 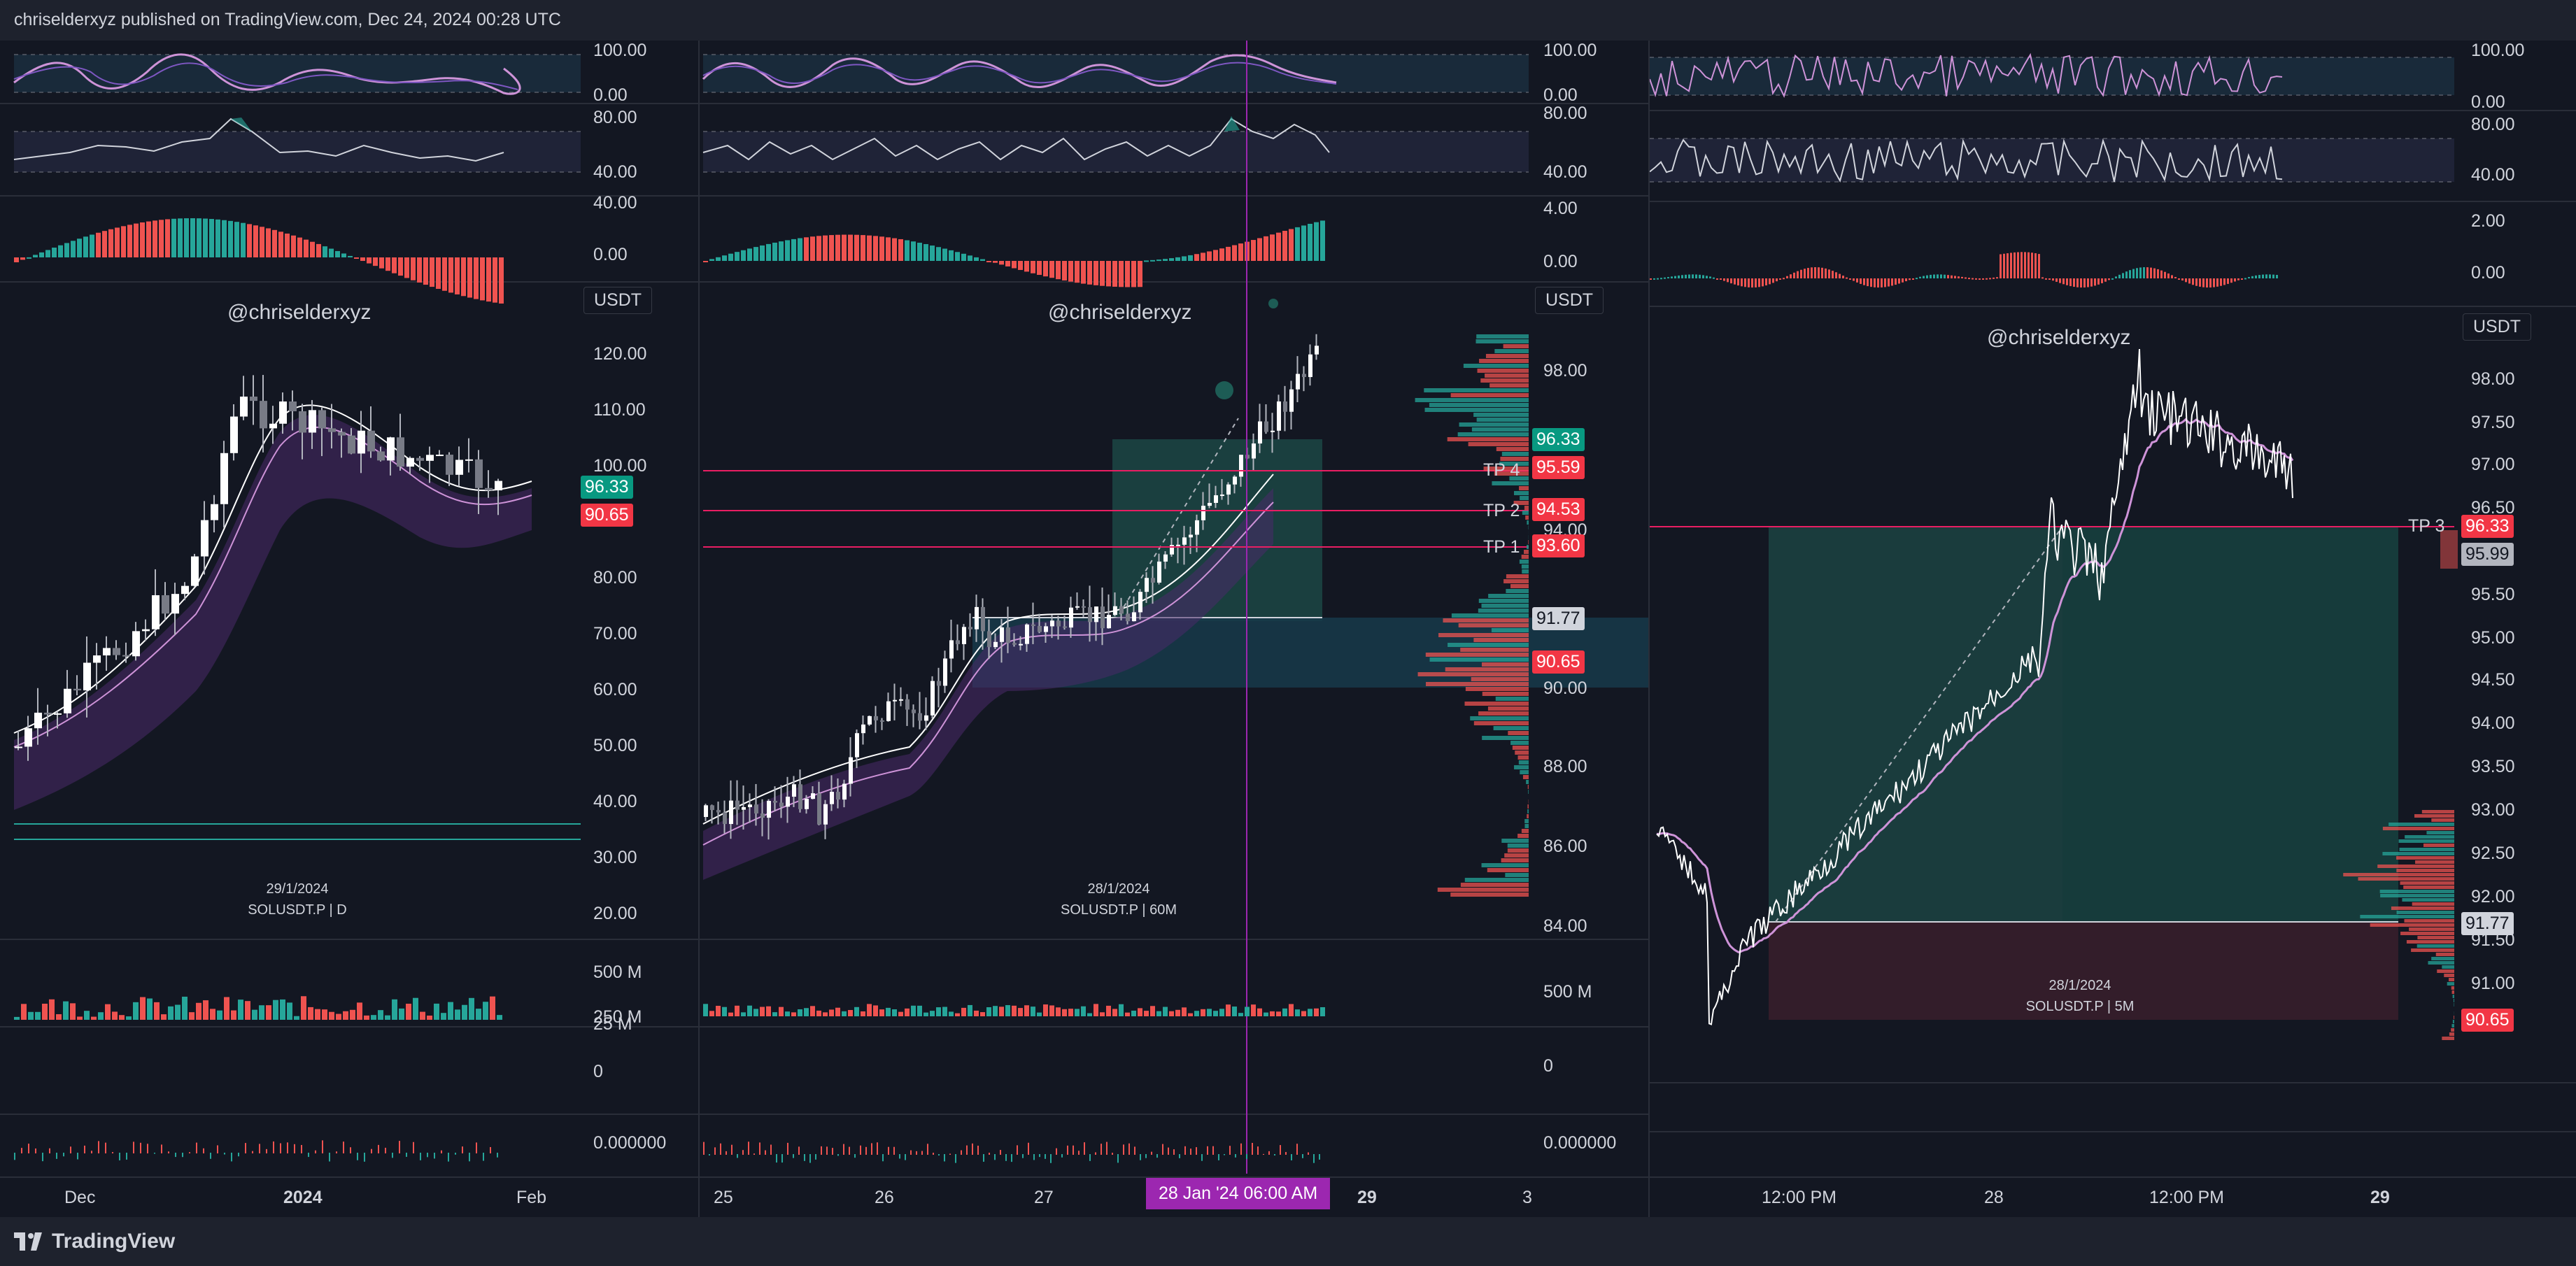 I want to click on x-axis-label: 25, so click(x=723, y=1197).